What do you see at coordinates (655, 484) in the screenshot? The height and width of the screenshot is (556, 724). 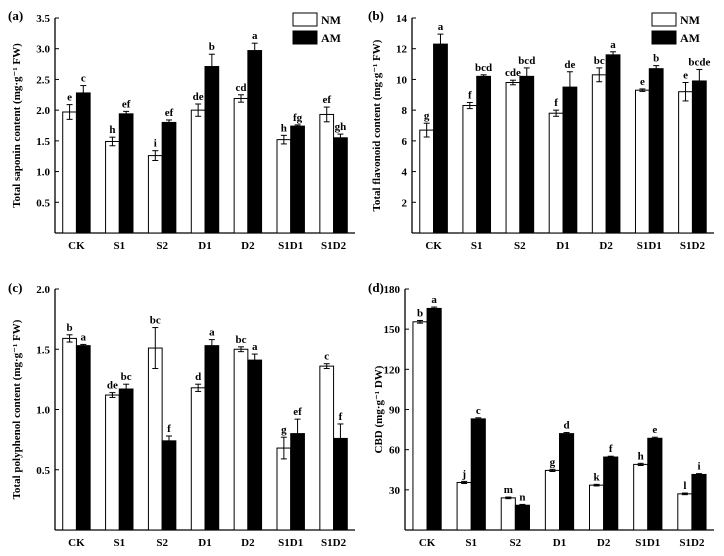 I see `bar-am-s1d1` at bounding box center [655, 484].